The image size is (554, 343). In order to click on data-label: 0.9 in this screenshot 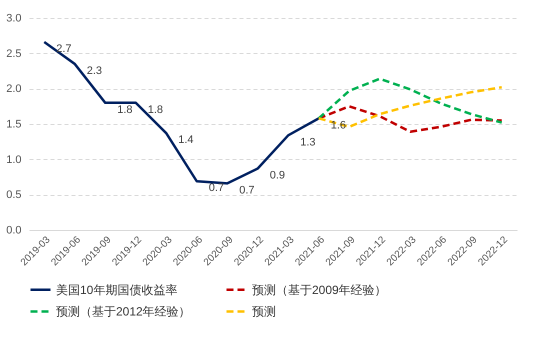, I will do `click(278, 176)`.